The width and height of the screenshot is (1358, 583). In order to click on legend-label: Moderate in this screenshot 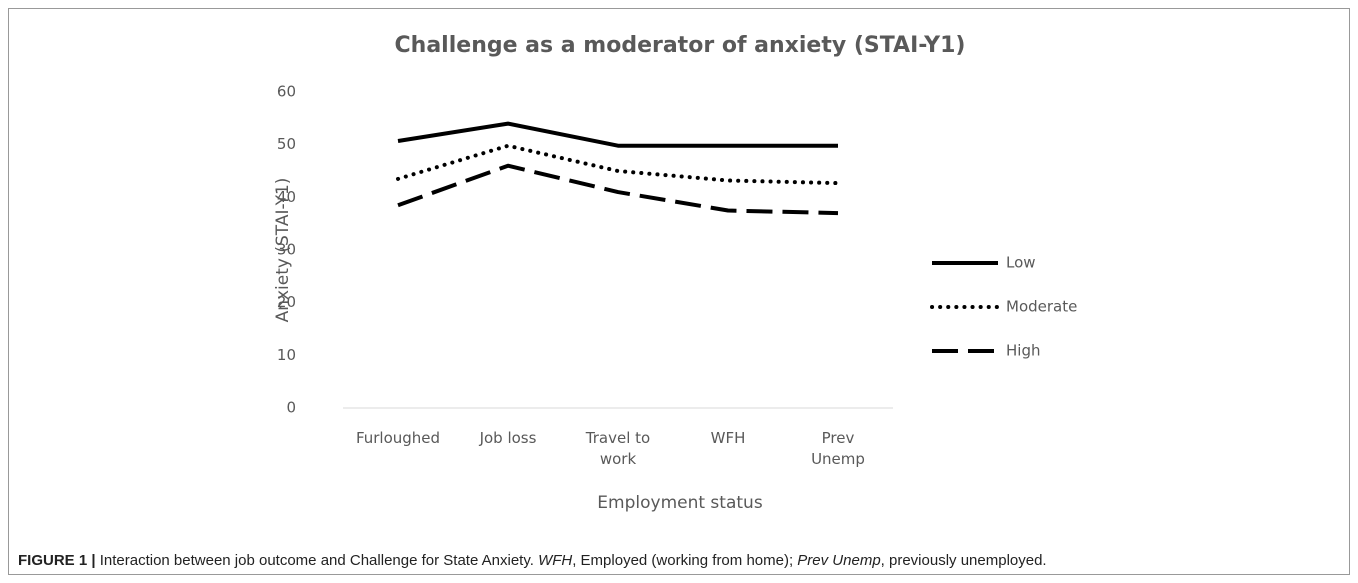, I will do `click(1041, 307)`.